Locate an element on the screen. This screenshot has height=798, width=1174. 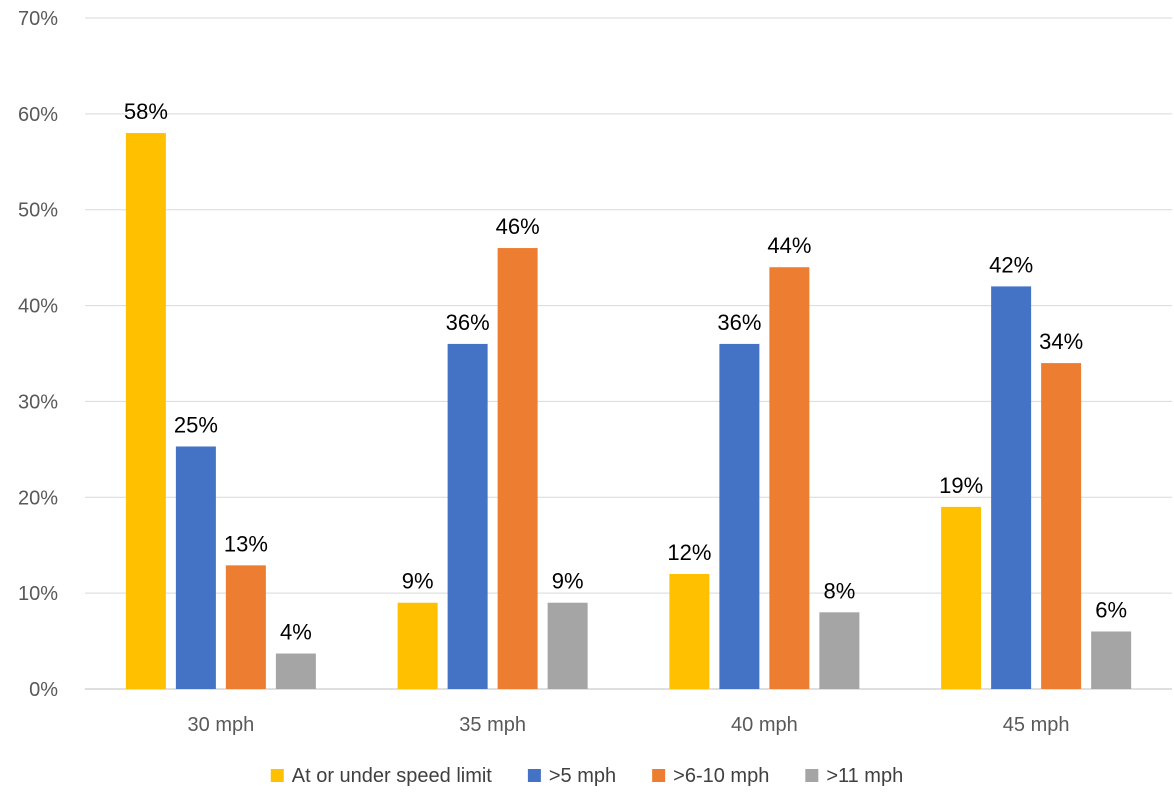
data-label: 42% is located at coordinates (1011, 264).